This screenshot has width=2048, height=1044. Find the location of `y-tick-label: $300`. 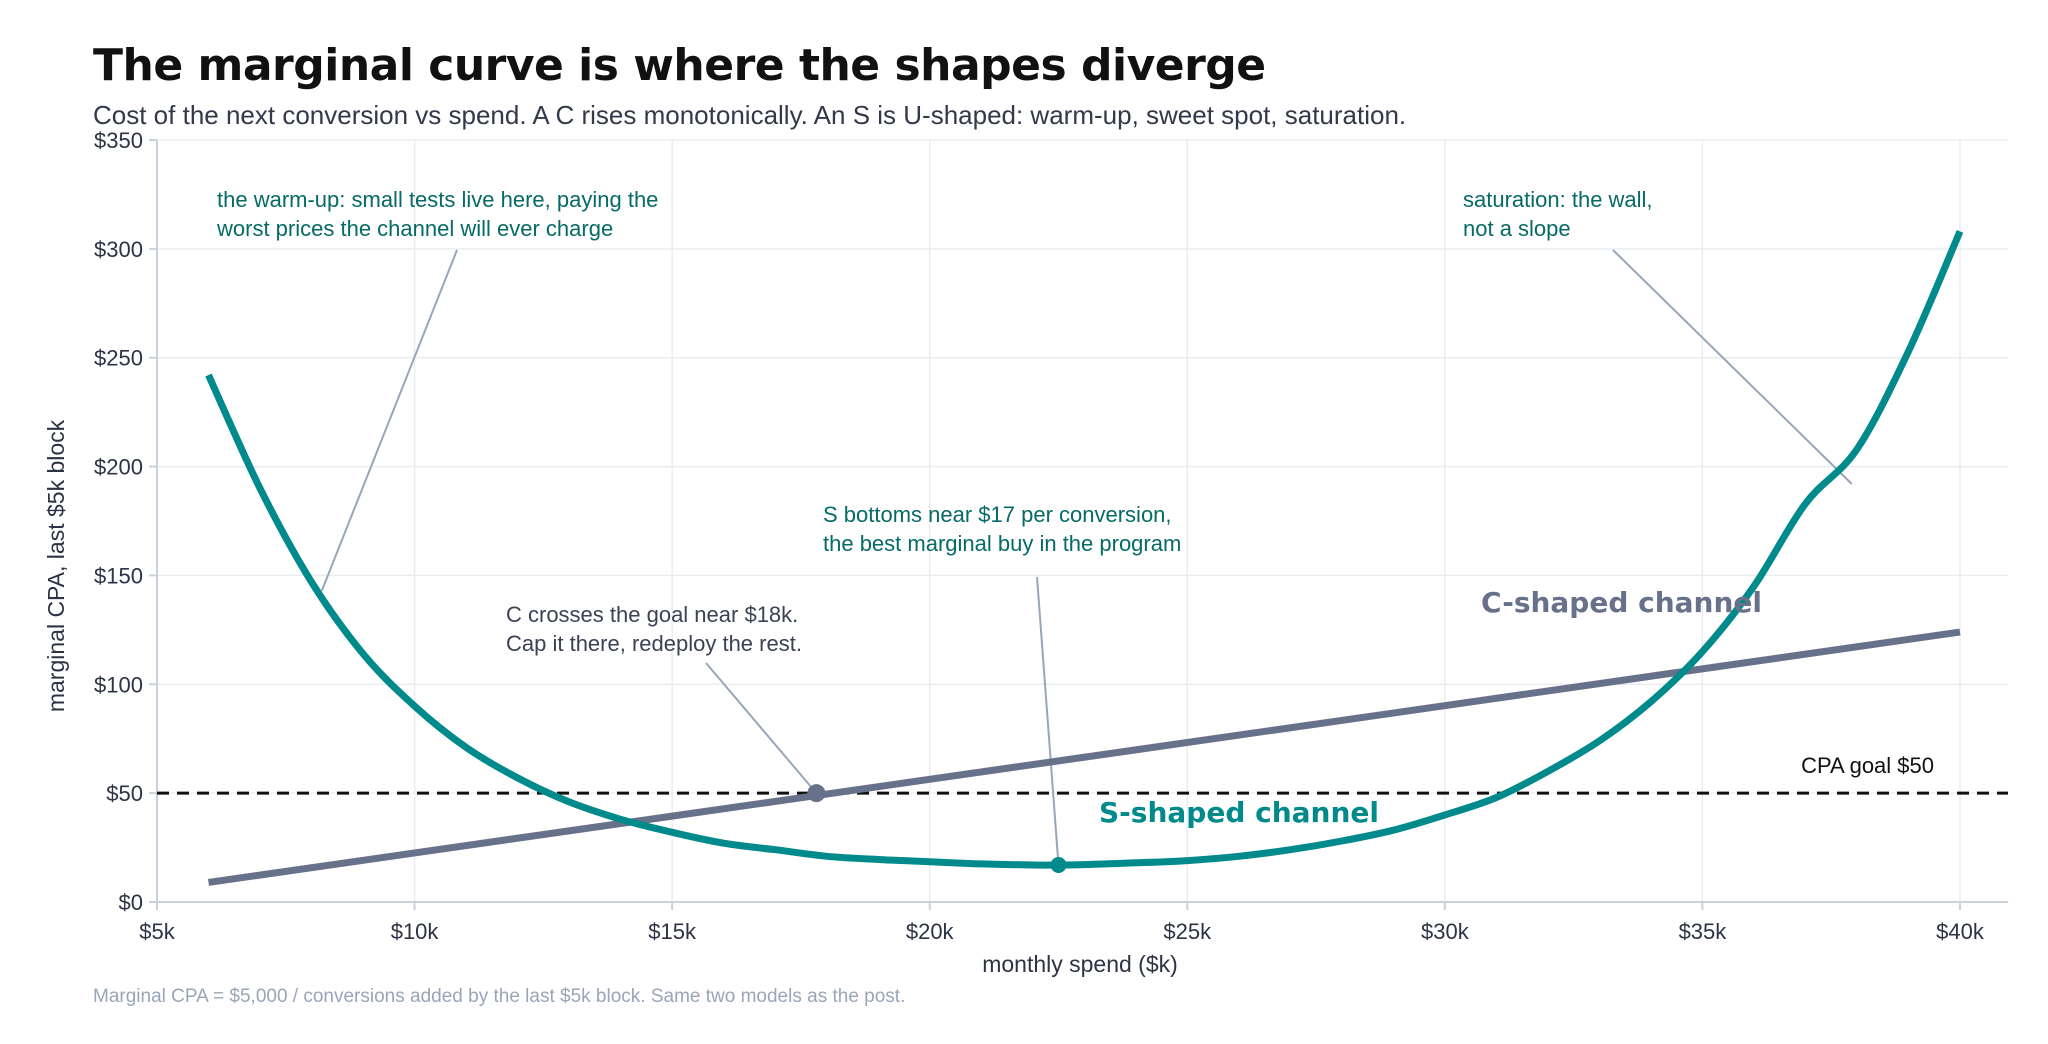

y-tick-label: $300 is located at coordinates (118, 249).